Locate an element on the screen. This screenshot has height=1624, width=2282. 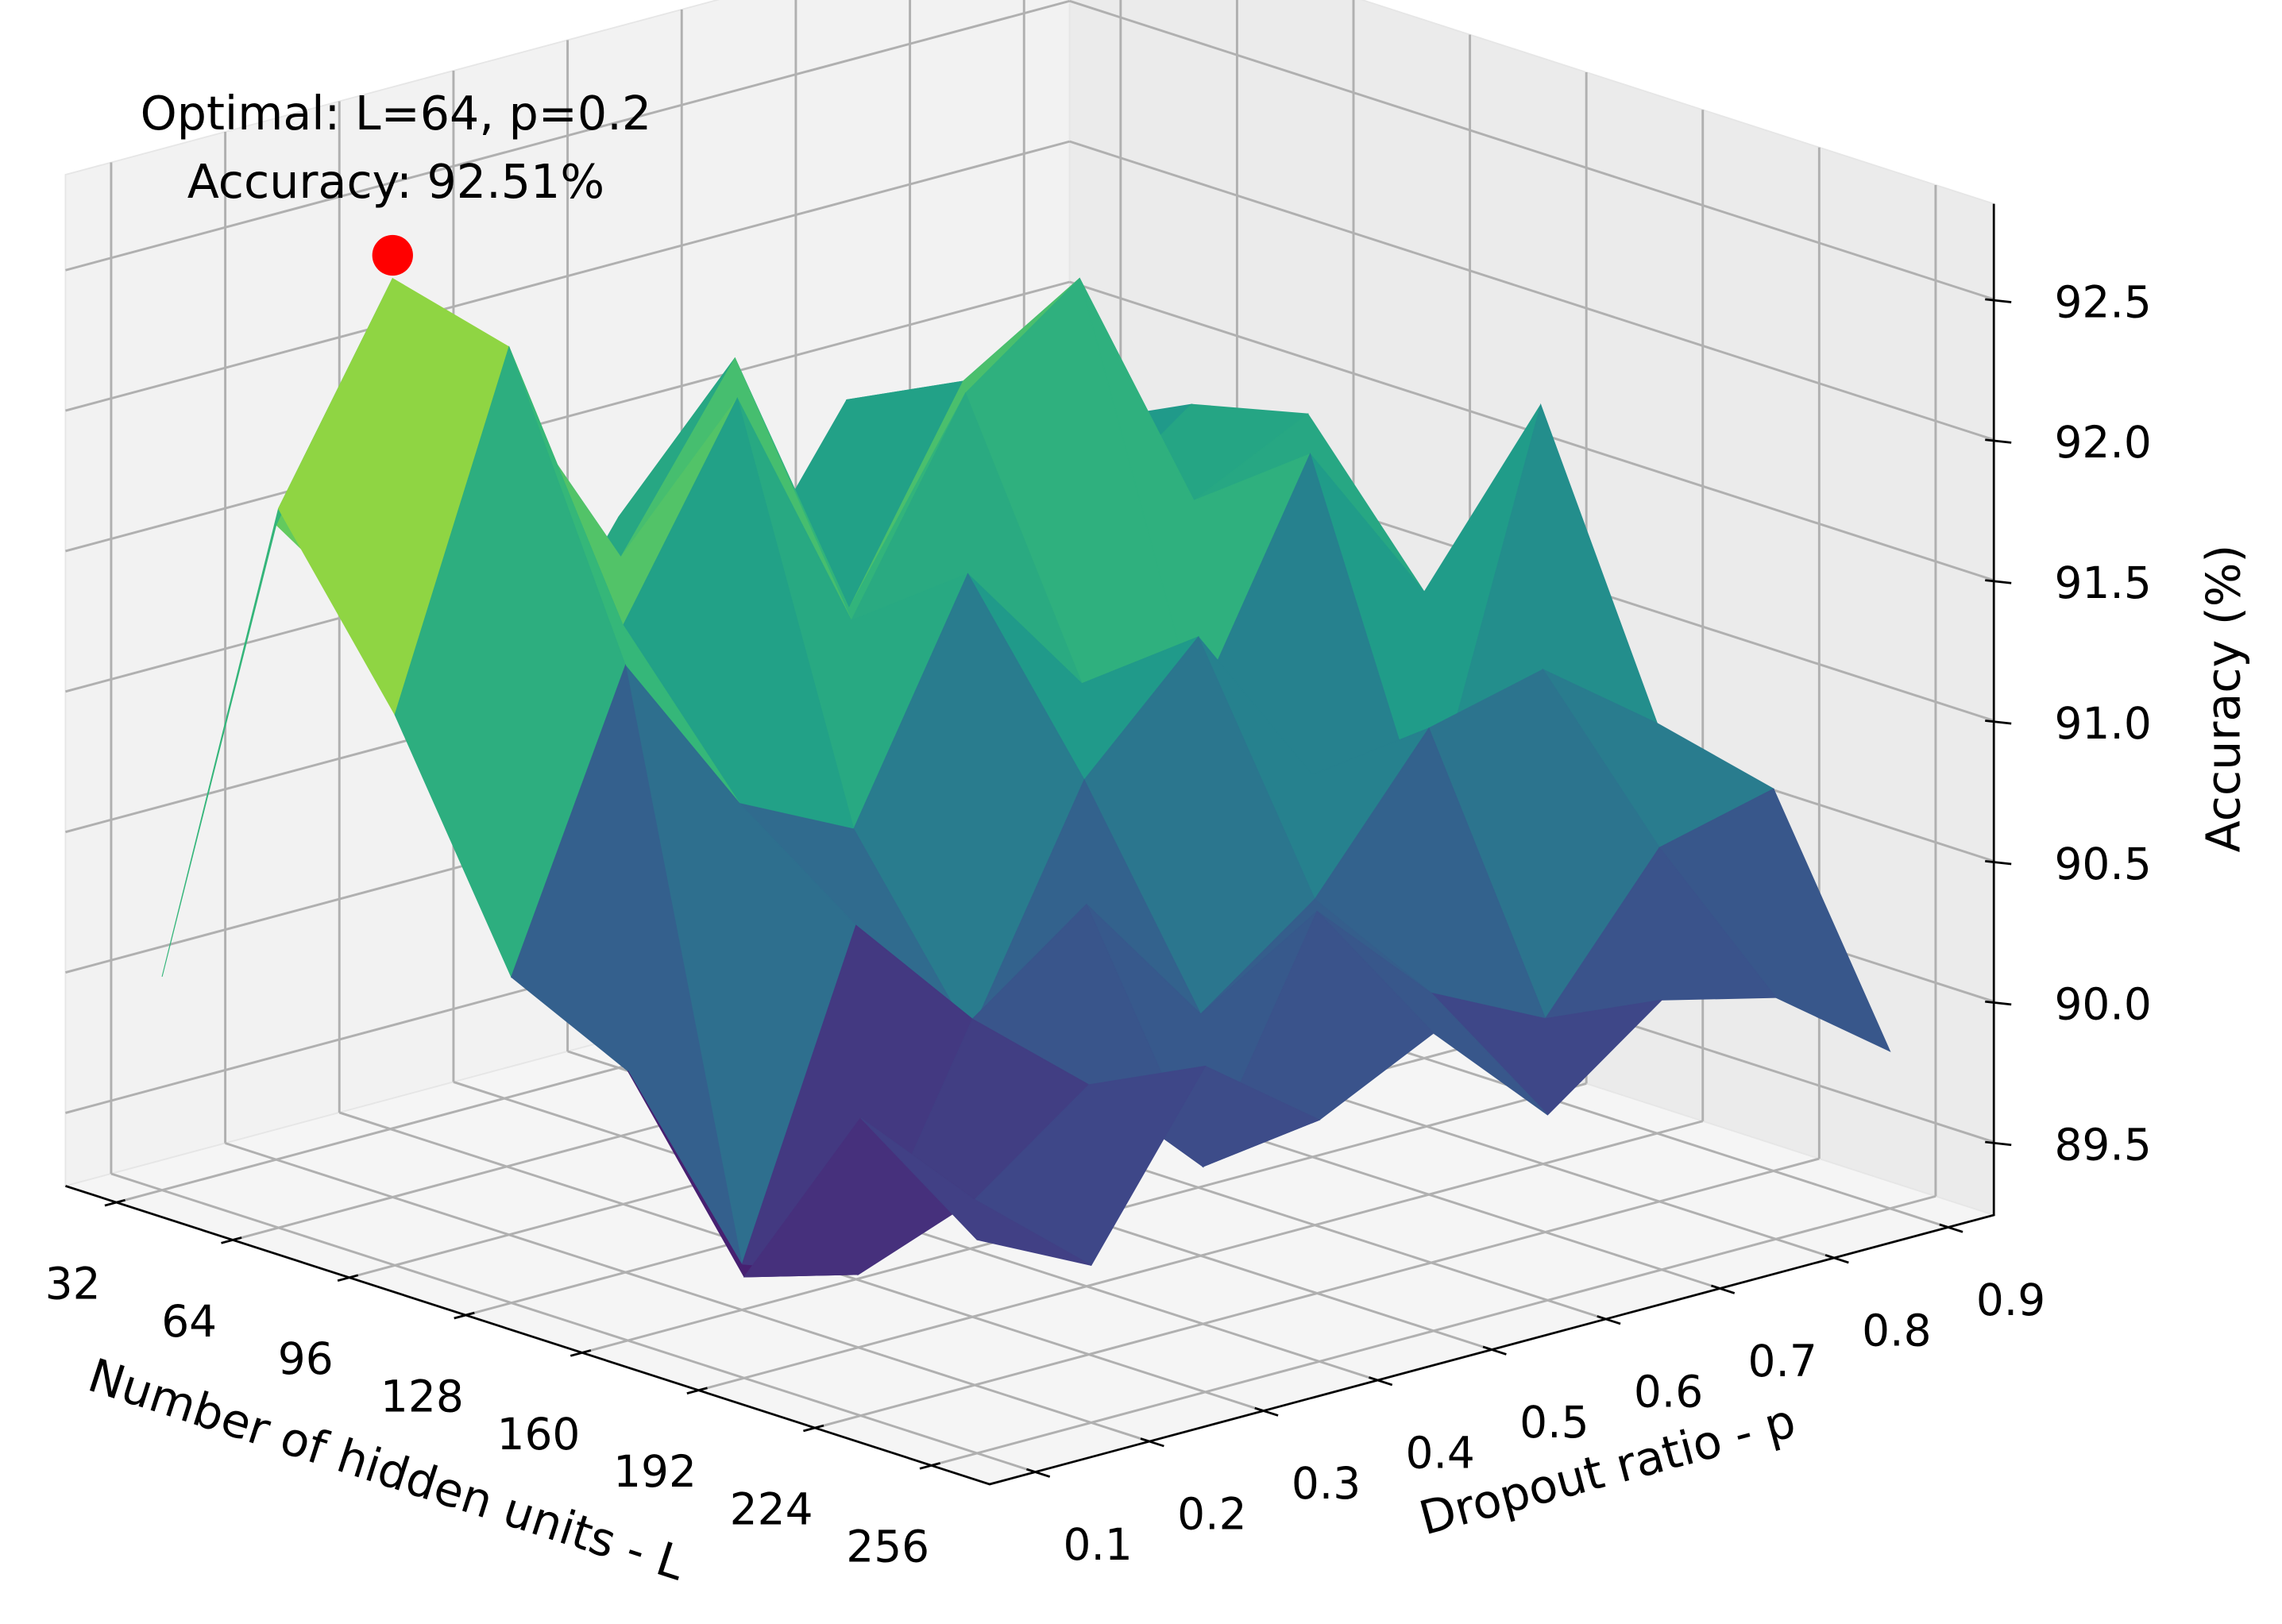
optimum-marker is located at coordinates (392, 255).